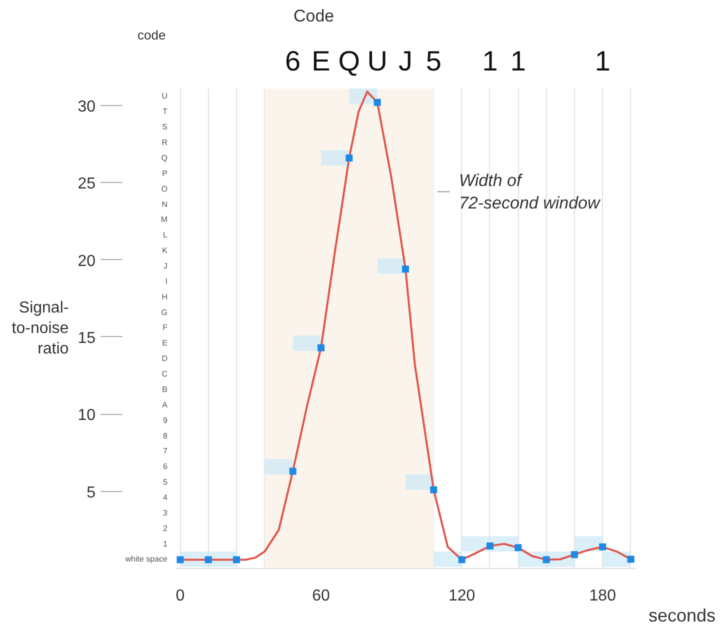  What do you see at coordinates (165, 482) in the screenshot?
I see `y2-tick-label: 5` at bounding box center [165, 482].